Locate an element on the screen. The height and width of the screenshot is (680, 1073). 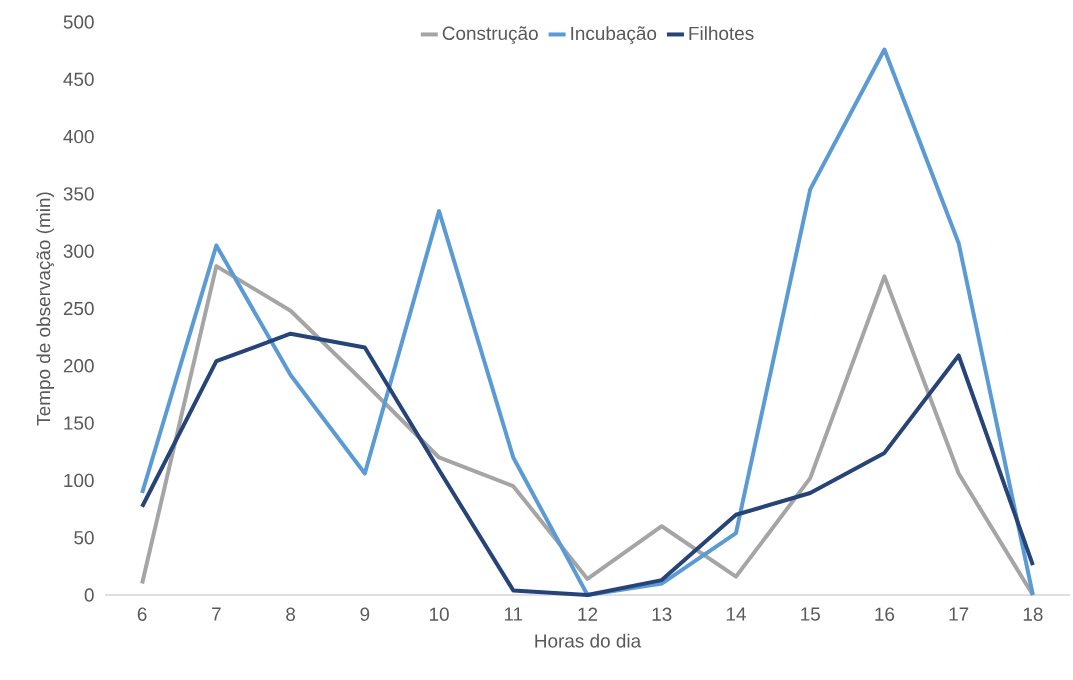
y-tick-label: 350 is located at coordinates (78, 194).